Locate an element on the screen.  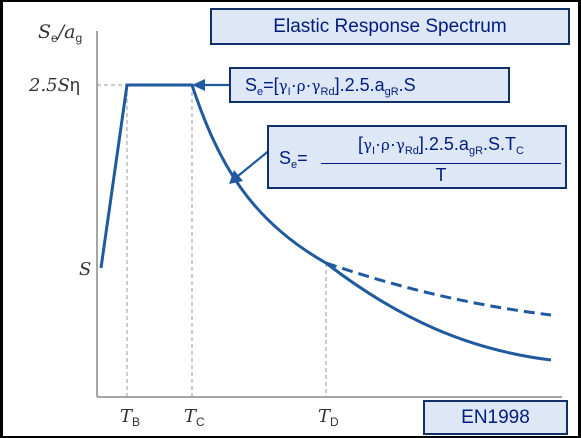
formula-descending-box: Se= [γI·ρ·γRd].2.5.agR.S.TC T is located at coordinates (417, 157).